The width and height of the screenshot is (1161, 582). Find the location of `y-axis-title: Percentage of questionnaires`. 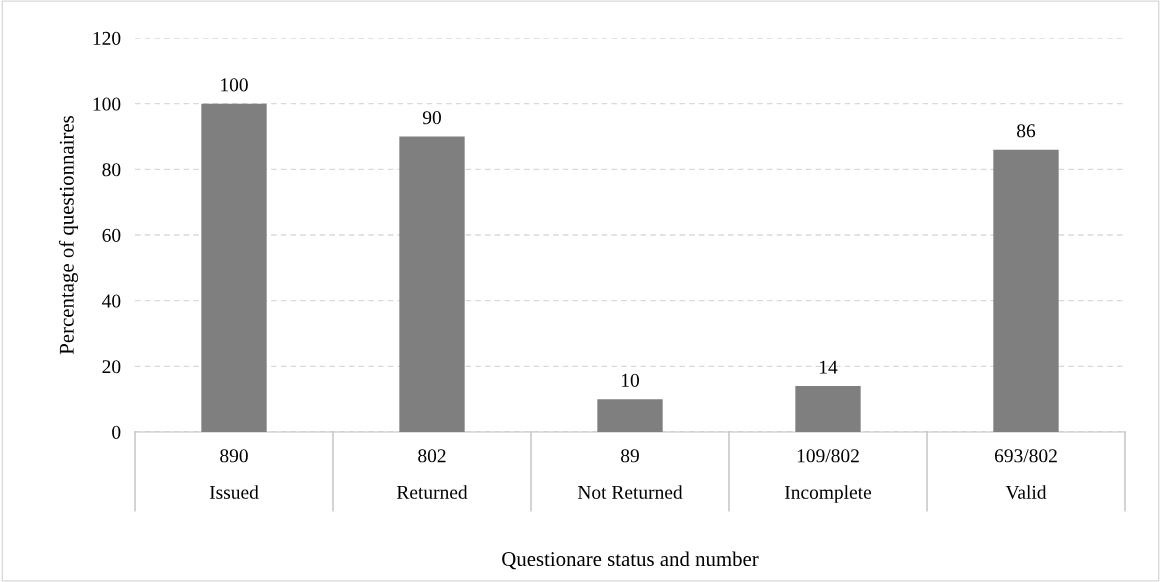

y-axis-title: Percentage of questionnaires is located at coordinates (68, 235).